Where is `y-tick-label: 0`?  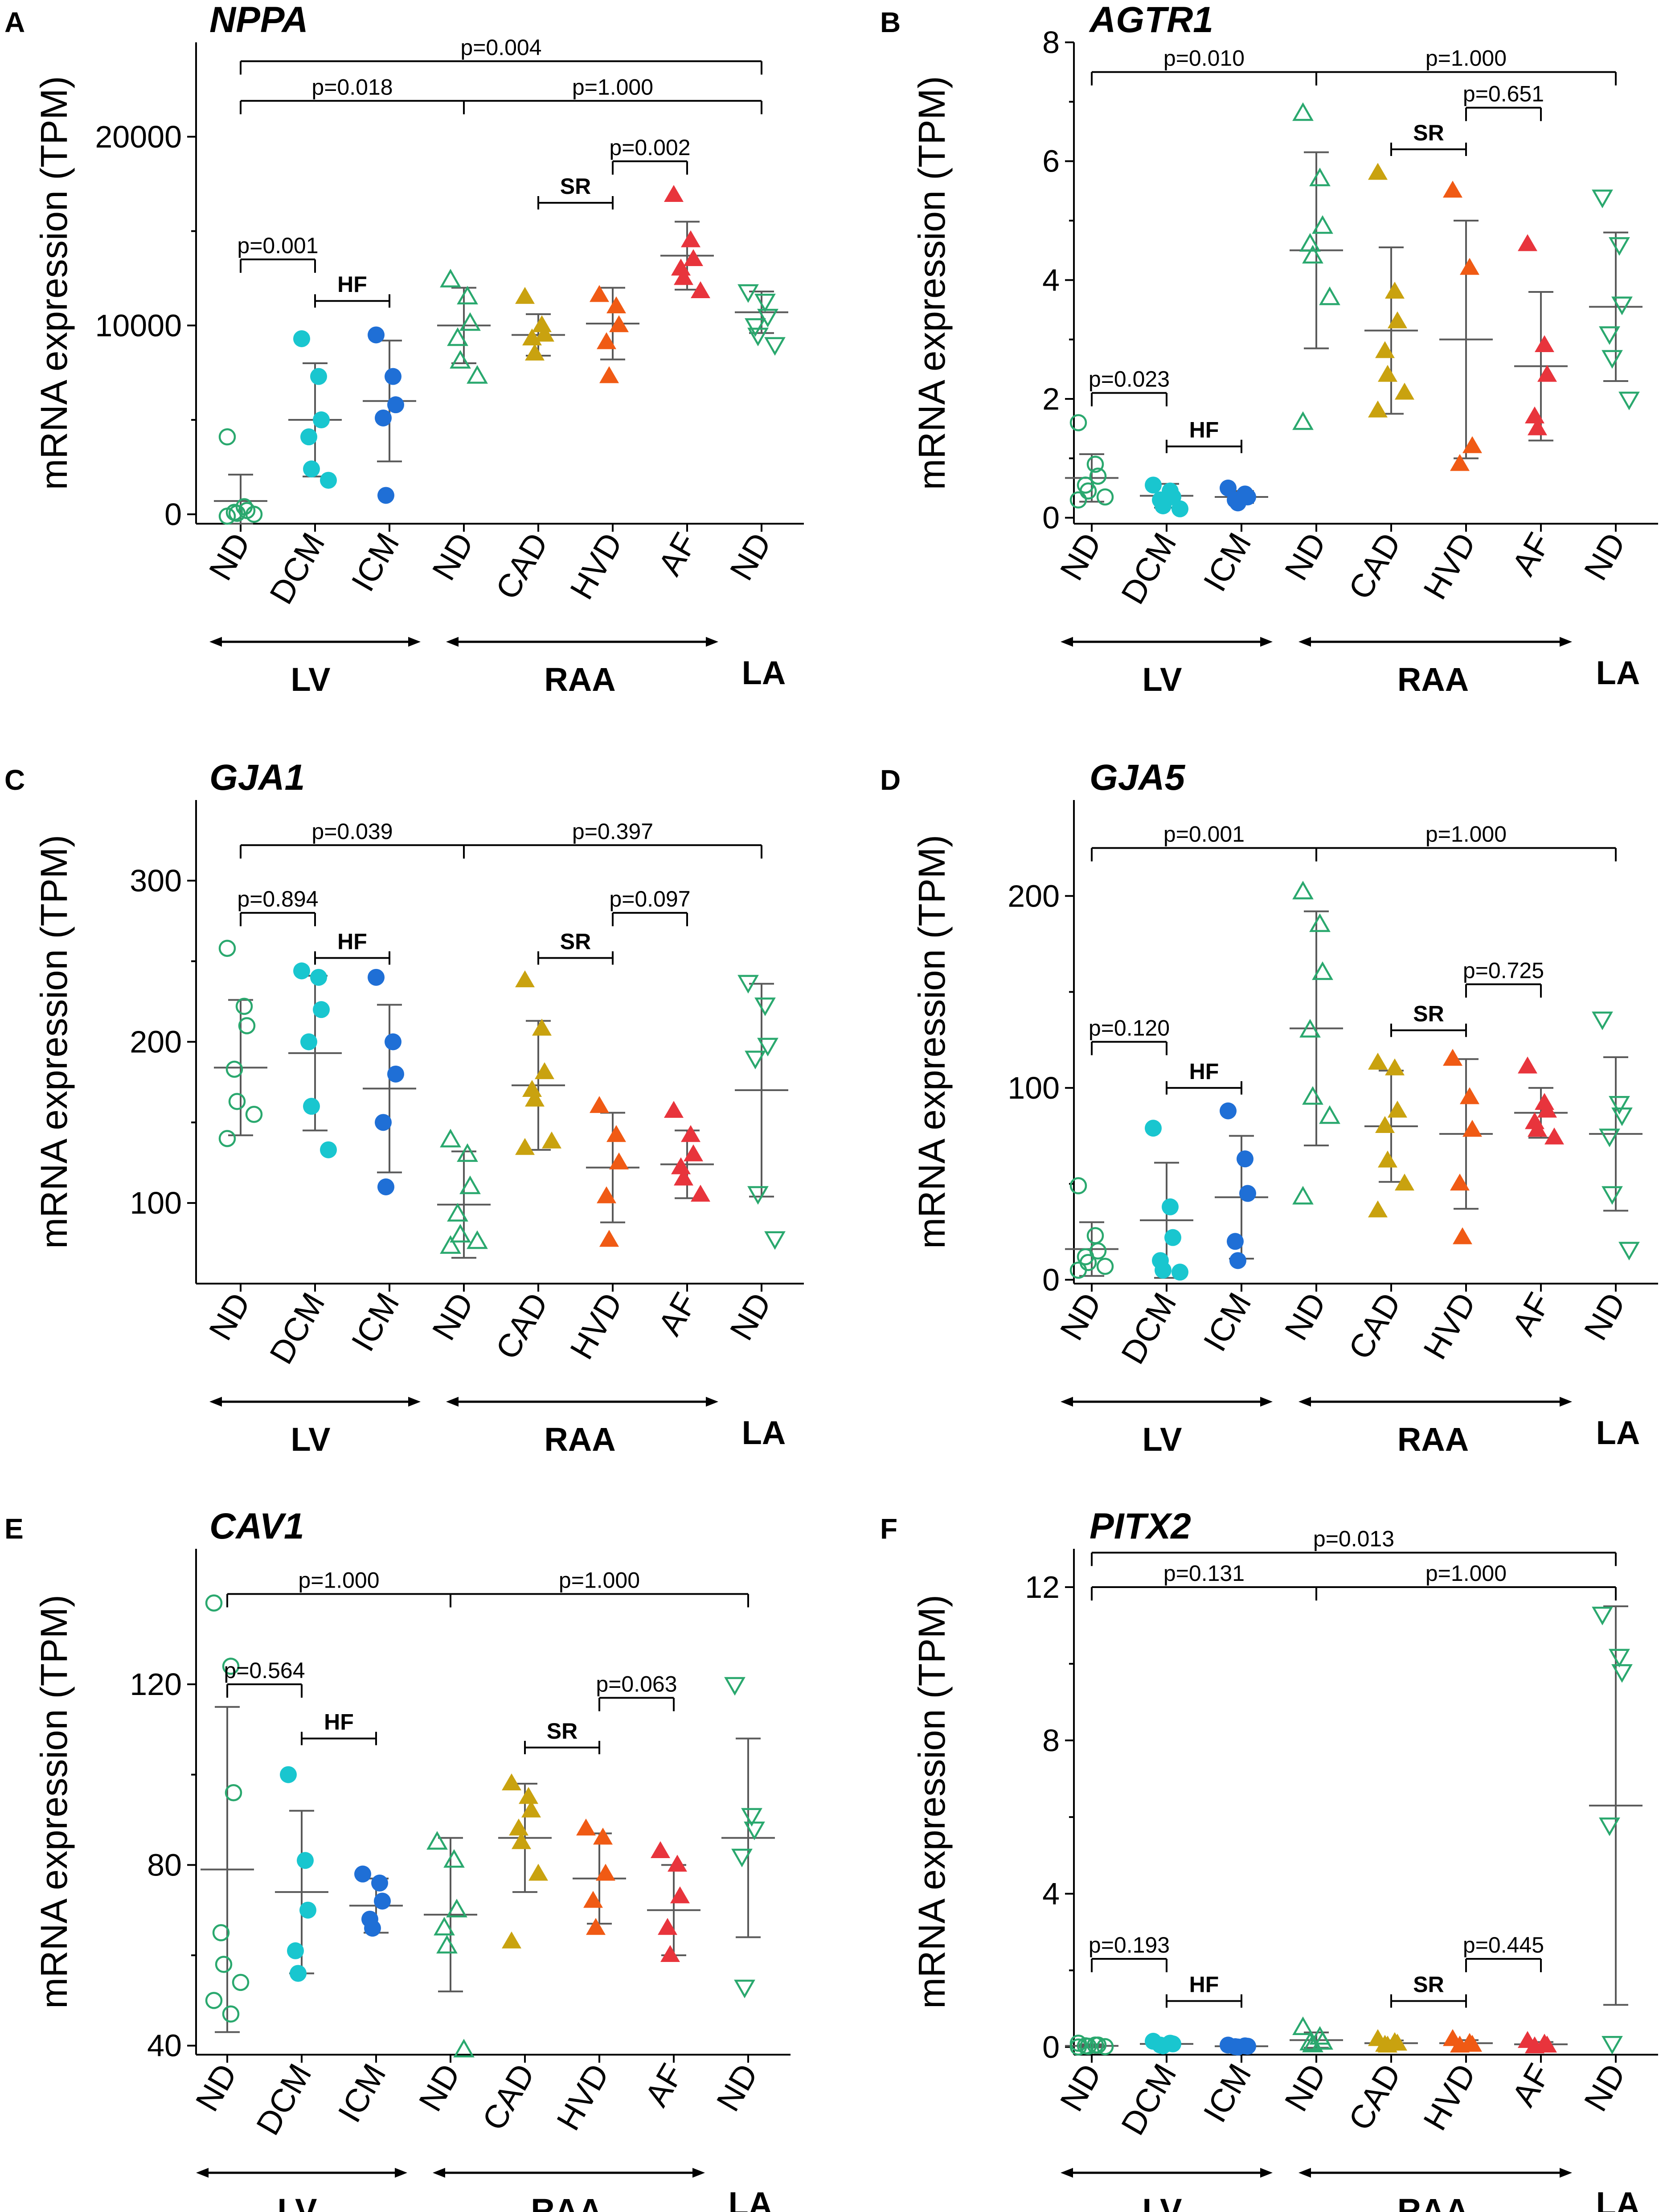 y-tick-label: 0 is located at coordinates (173, 514).